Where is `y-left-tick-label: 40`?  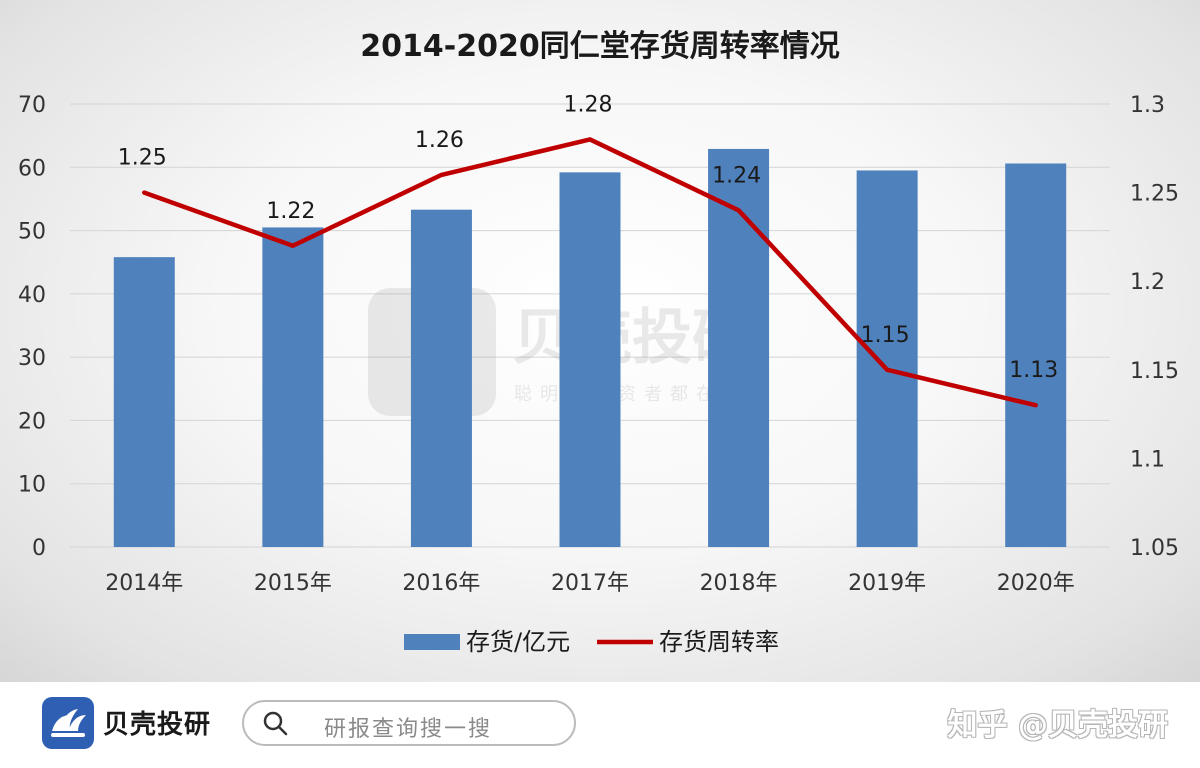
y-left-tick-label: 40 is located at coordinates (32, 295).